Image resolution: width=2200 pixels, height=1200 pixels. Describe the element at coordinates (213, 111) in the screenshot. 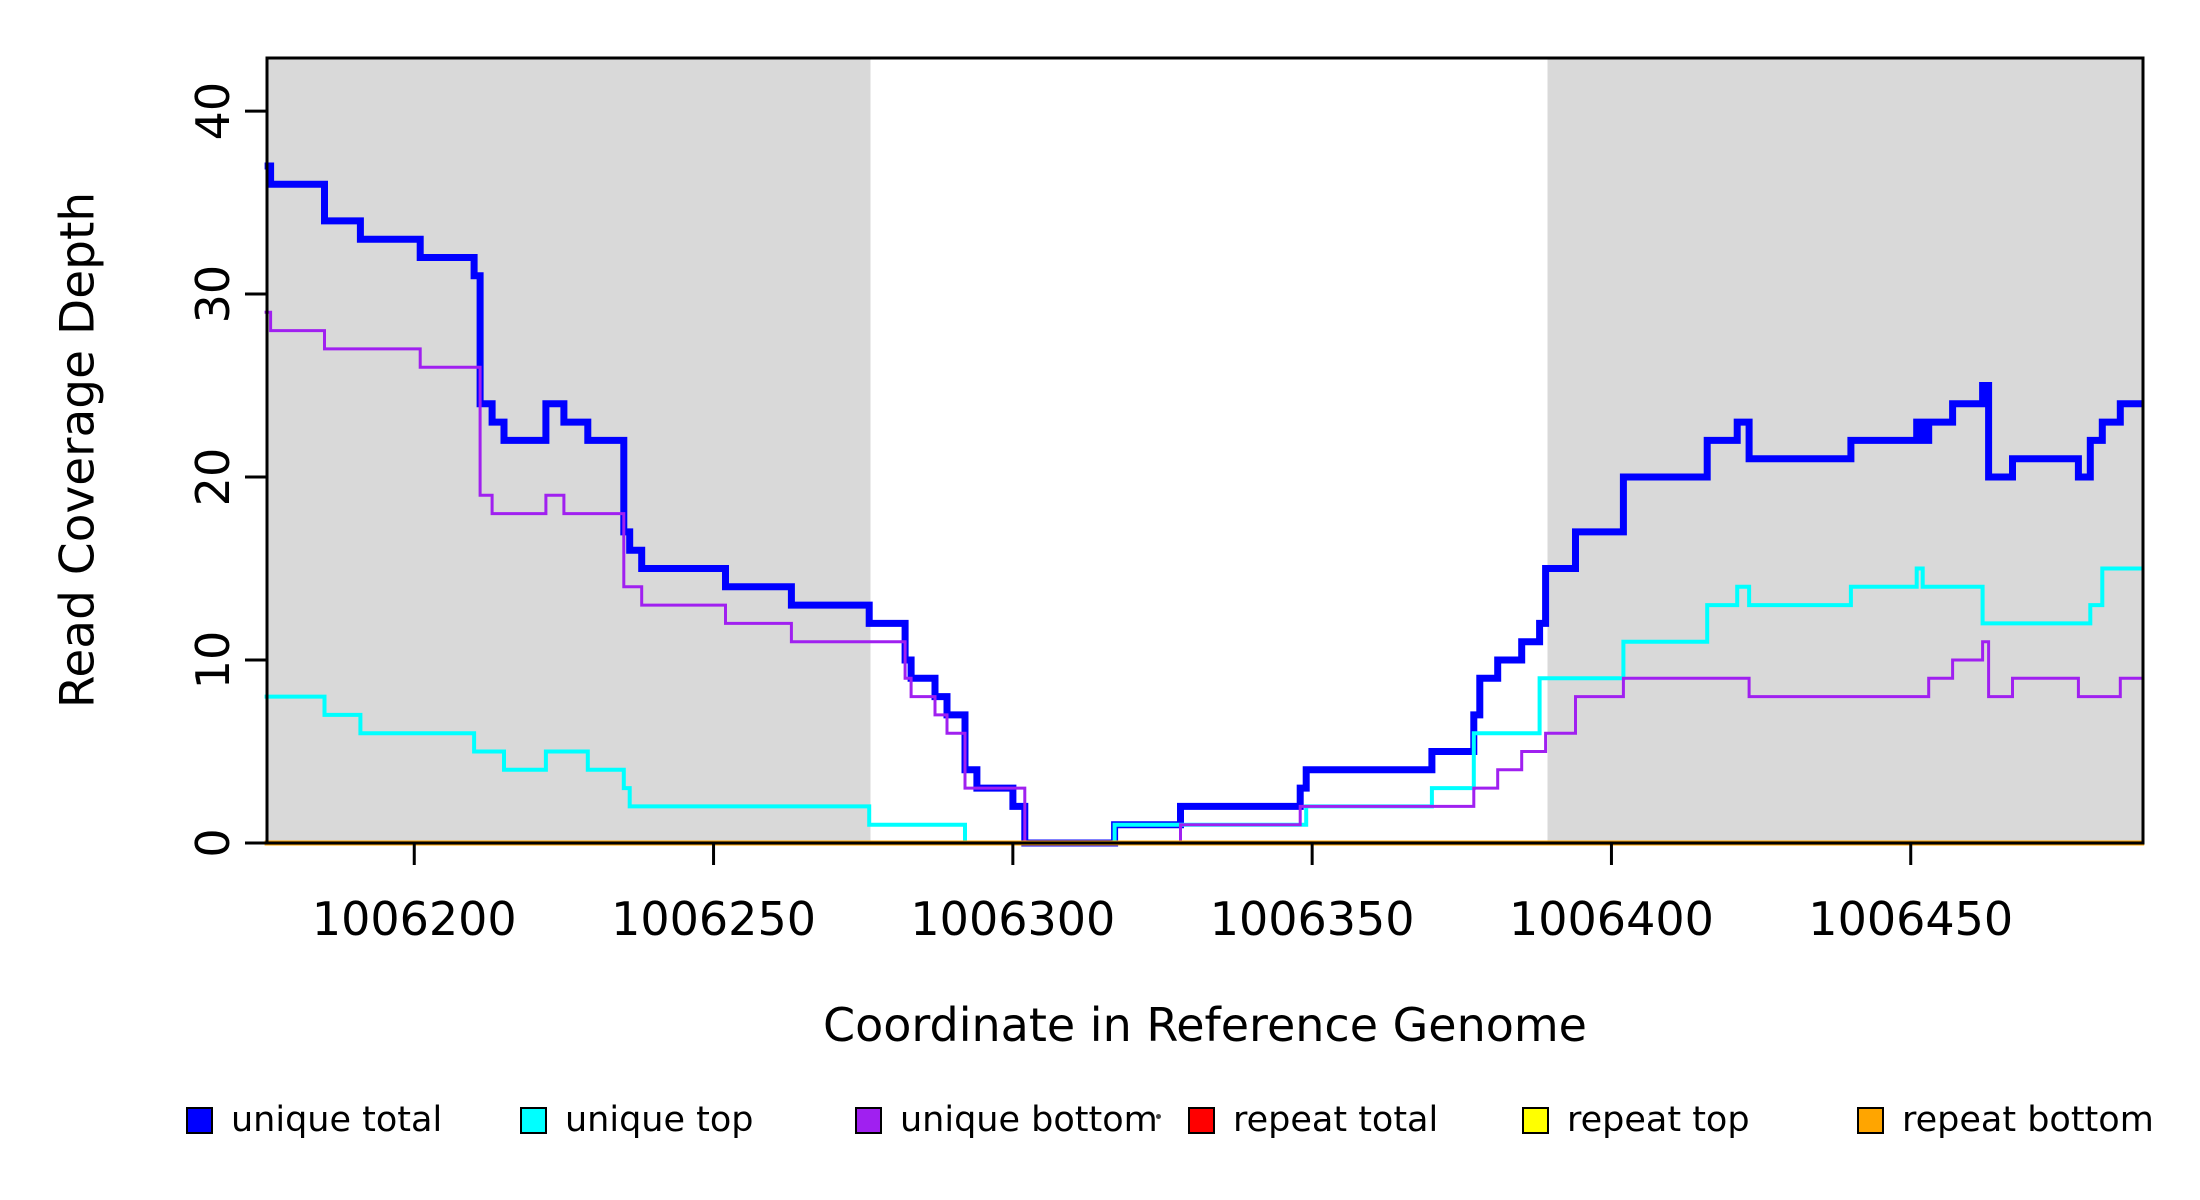

I see `y-tick-label: 40` at that location.